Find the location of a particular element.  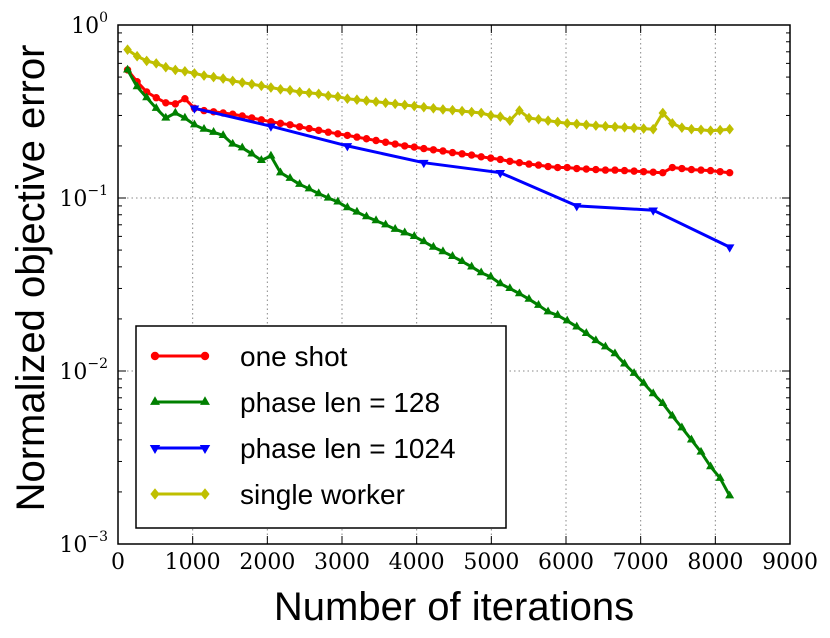

legend-entry: one shot is located at coordinates (249, 356).